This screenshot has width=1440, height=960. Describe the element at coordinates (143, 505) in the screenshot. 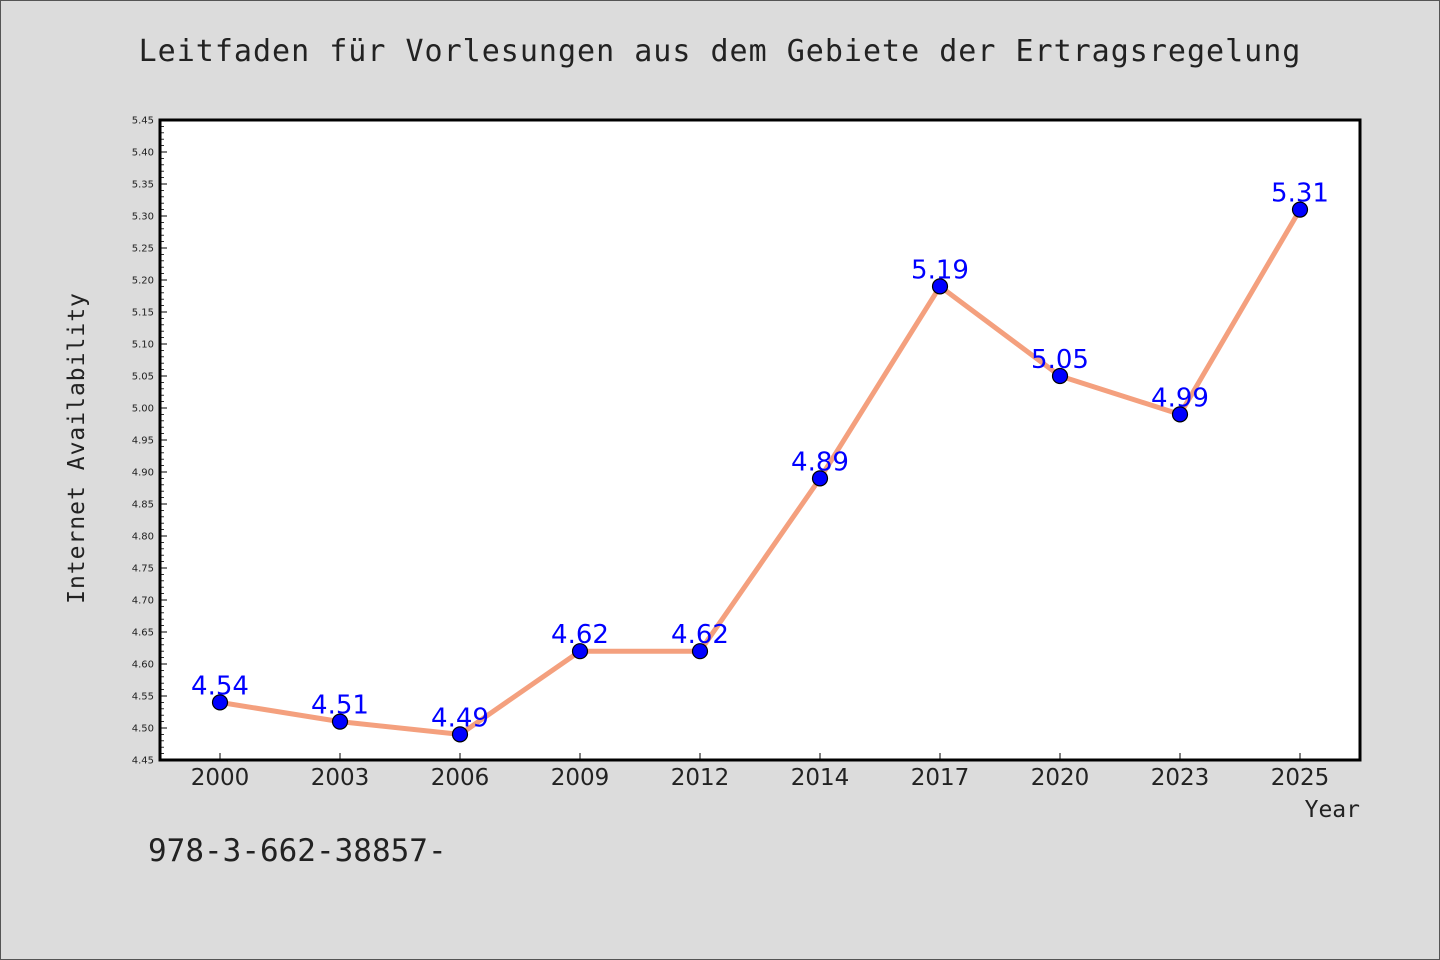

I see `y-tick-label: 4.85` at that location.